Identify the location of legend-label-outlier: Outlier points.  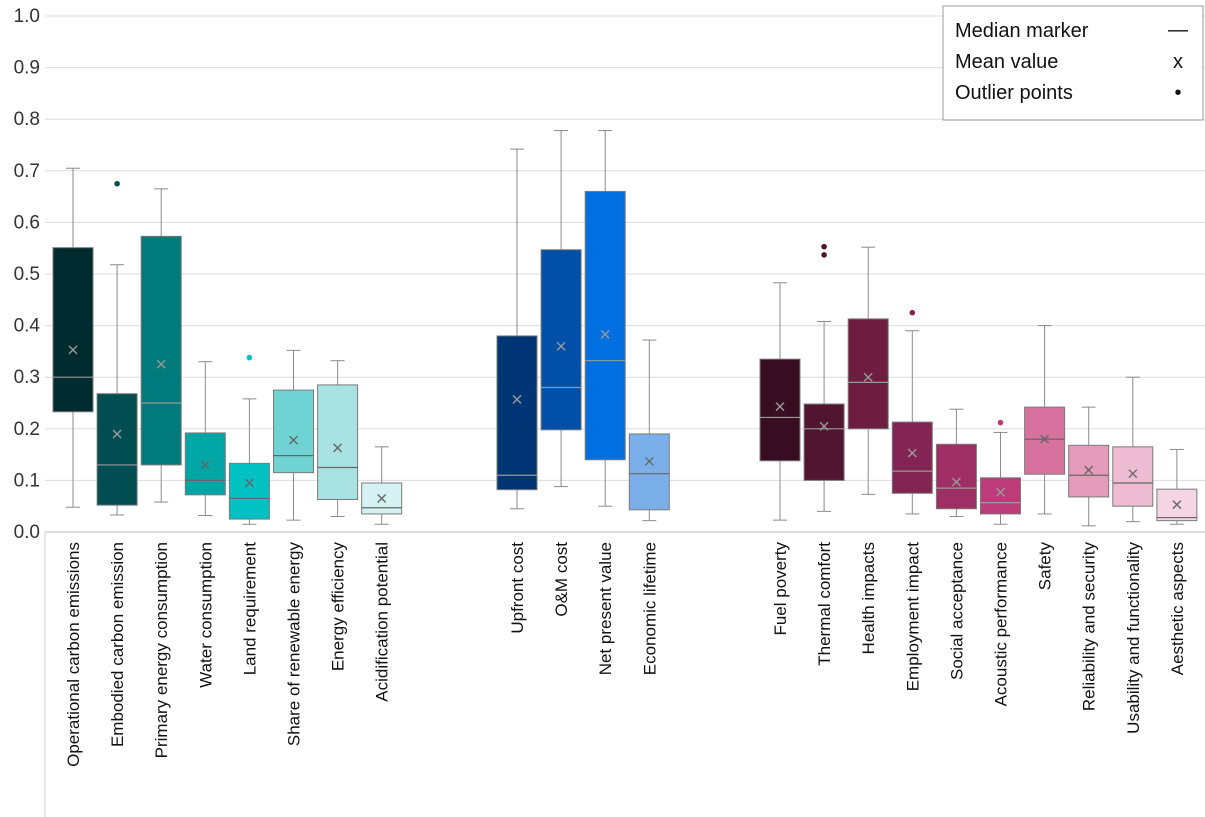
(1014, 93).